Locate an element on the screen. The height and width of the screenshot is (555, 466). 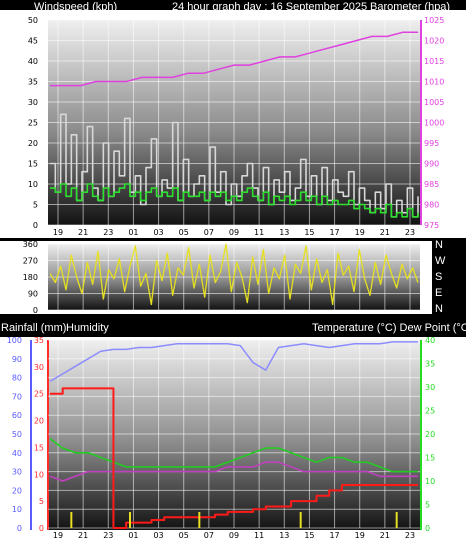
windspeed-y-tick-label: 30 is located at coordinates (33, 102).